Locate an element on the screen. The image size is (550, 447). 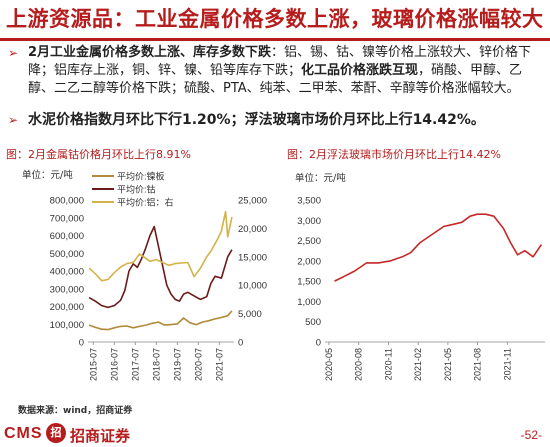
y-right-tick-label: 10,000 is located at coordinates (252, 286).